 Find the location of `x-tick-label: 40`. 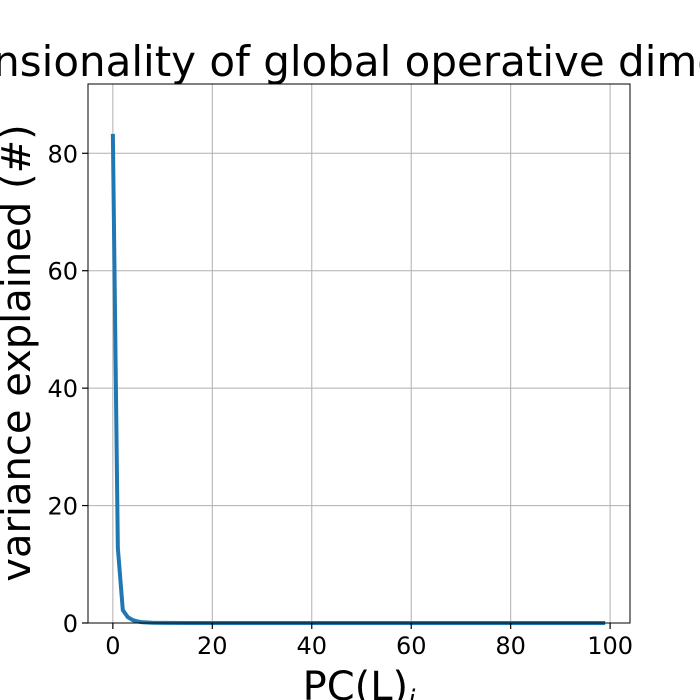

x-tick-label: 40 is located at coordinates (311, 646).